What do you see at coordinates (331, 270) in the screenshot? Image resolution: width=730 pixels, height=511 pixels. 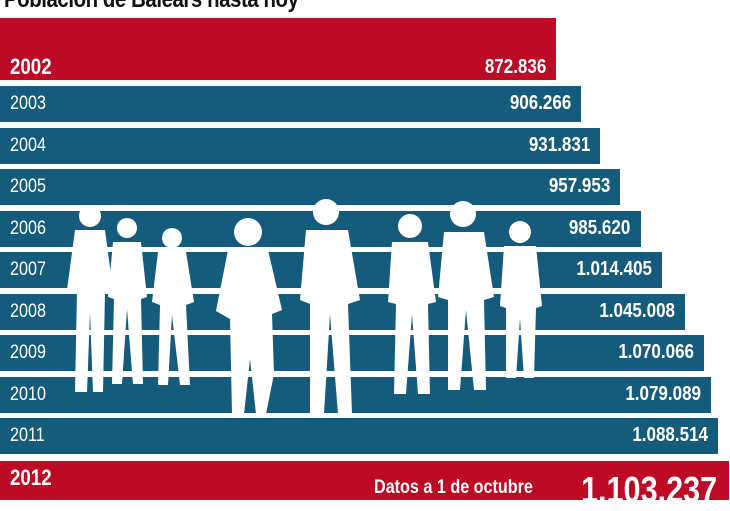 I see `bar-2007: 2007 1.014.405` at bounding box center [331, 270].